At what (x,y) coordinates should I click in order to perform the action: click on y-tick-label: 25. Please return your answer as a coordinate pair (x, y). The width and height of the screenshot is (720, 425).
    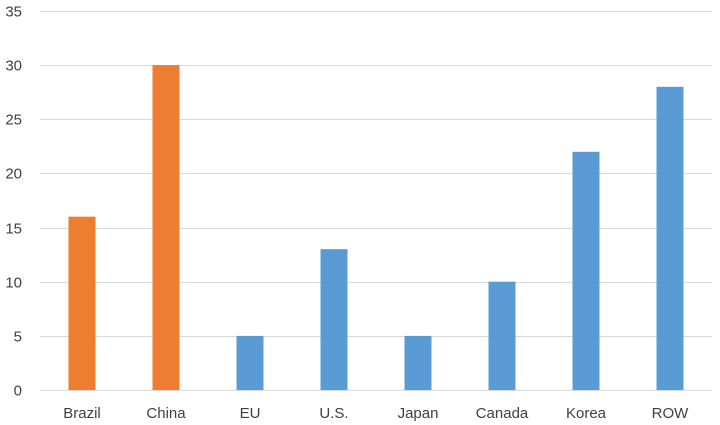
    Looking at the image, I should click on (13, 120).